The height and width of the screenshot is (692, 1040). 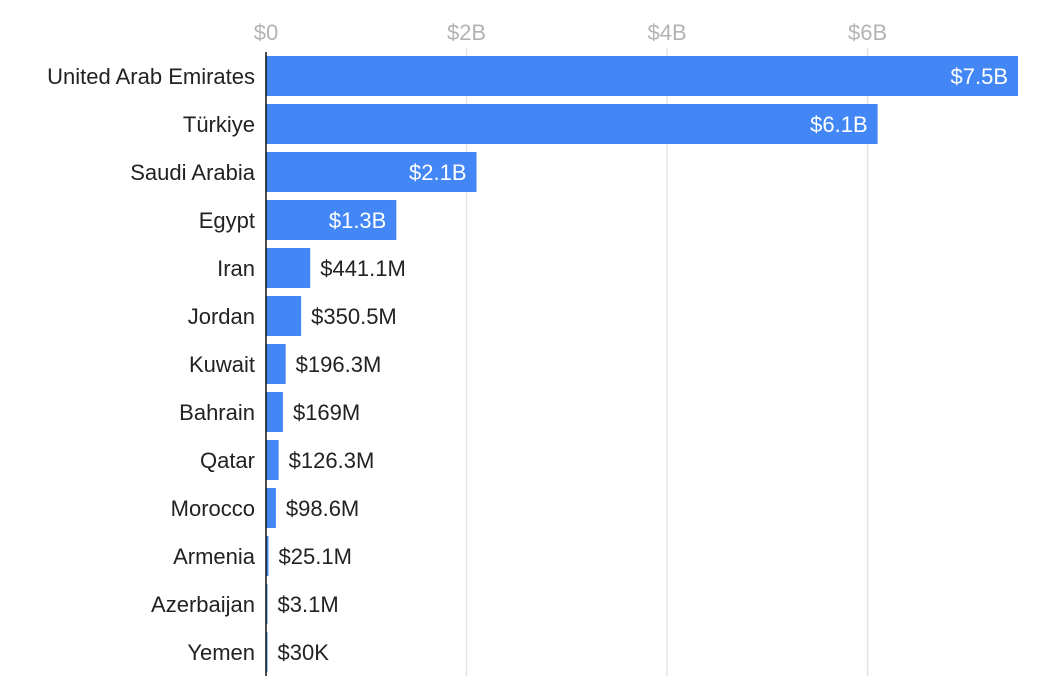 What do you see at coordinates (980, 76) in the screenshot?
I see `value-label: $7.5B` at bounding box center [980, 76].